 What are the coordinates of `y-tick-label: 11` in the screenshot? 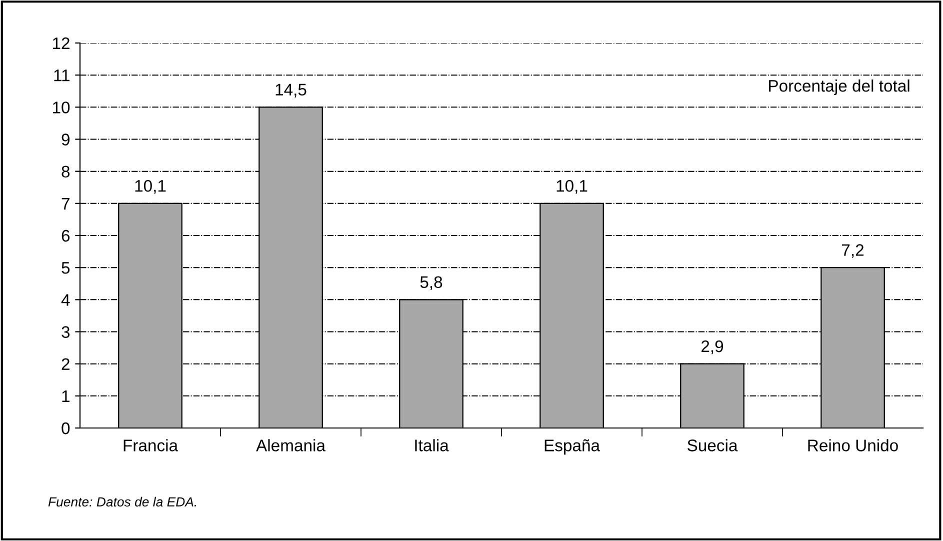 It's located at (62, 76).